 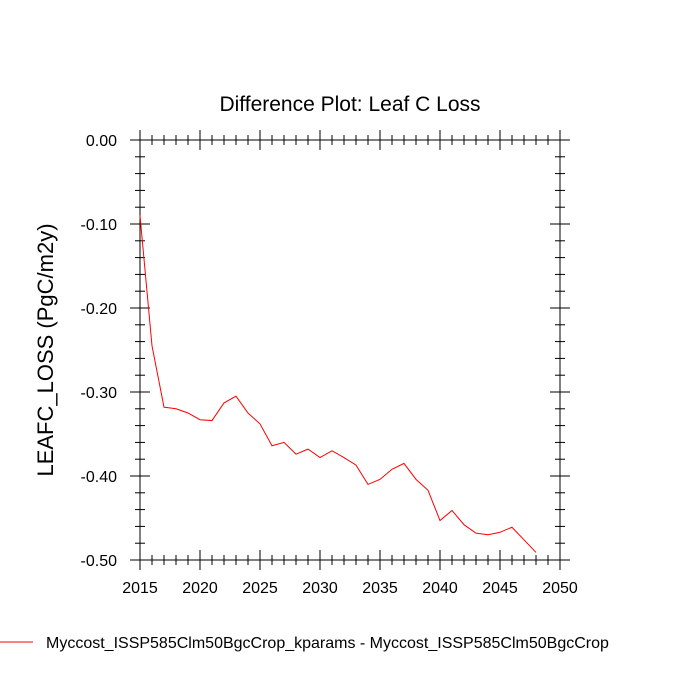 What do you see at coordinates (440, 588) in the screenshot?
I see `x-tick-label: 2040` at bounding box center [440, 588].